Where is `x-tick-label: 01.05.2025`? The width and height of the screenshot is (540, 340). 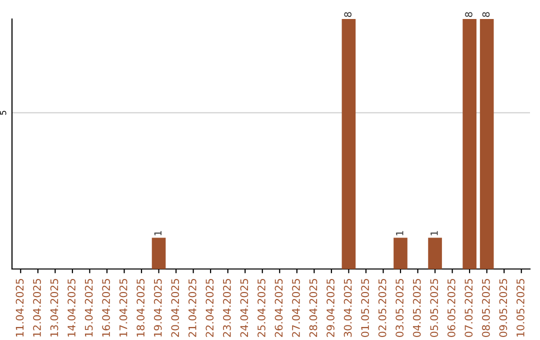 x-tick-label: 01.05.2025 is located at coordinates (365, 307).